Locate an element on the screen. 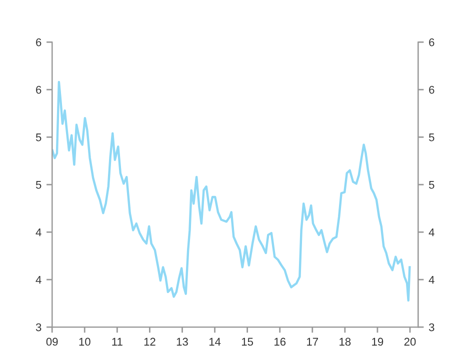 The width and height of the screenshot is (453, 354). x-tick-label: 18 is located at coordinates (345, 342).